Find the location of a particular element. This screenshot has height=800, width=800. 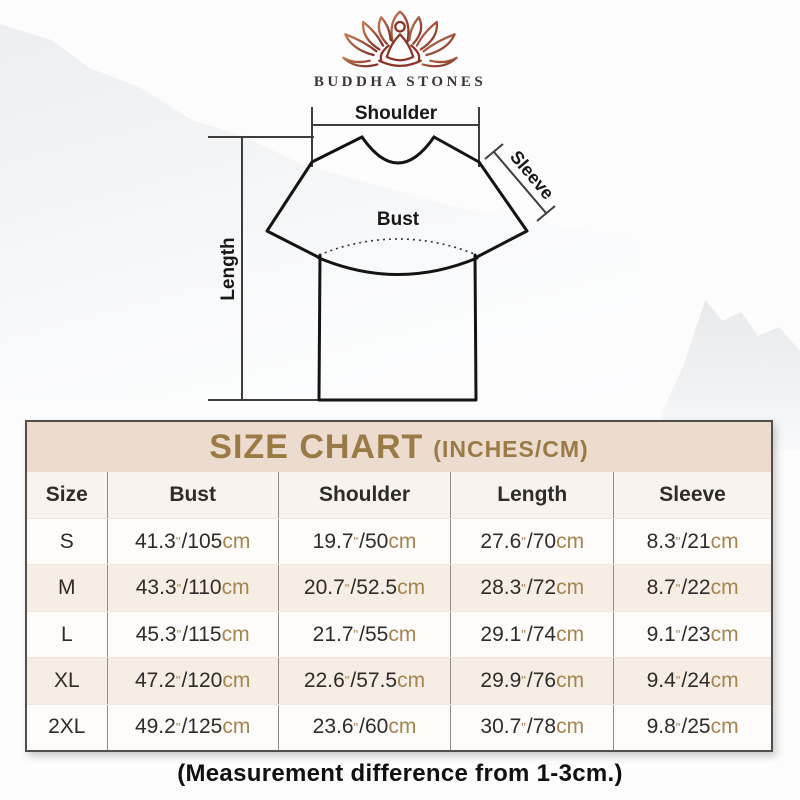

measurement-cell: 49.2 "/125 cm is located at coordinates (192, 727).